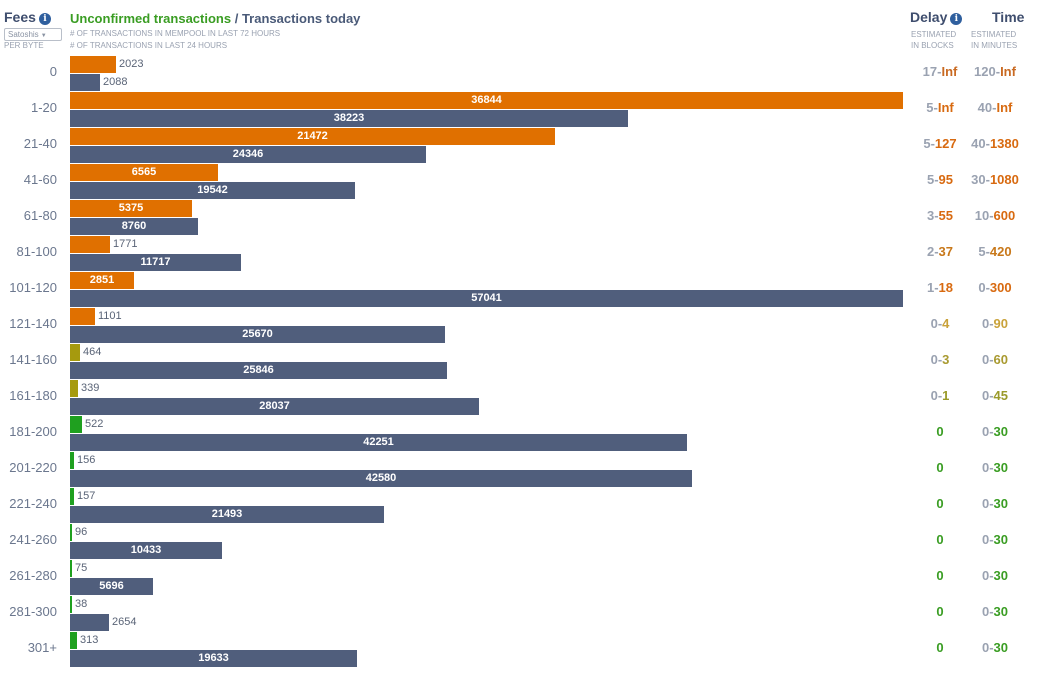 Image resolution: width=1039 pixels, height=675 pixels. What do you see at coordinates (33, 287) in the screenshot?
I see `fee-range-label: 101-120` at bounding box center [33, 287].